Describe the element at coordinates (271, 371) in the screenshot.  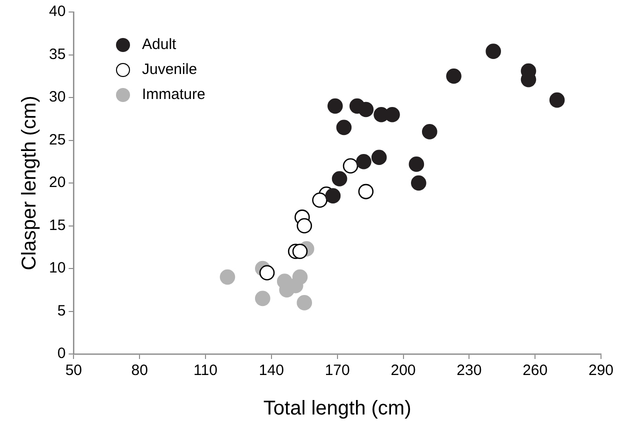
I see `x-tick-label: 140` at that location.